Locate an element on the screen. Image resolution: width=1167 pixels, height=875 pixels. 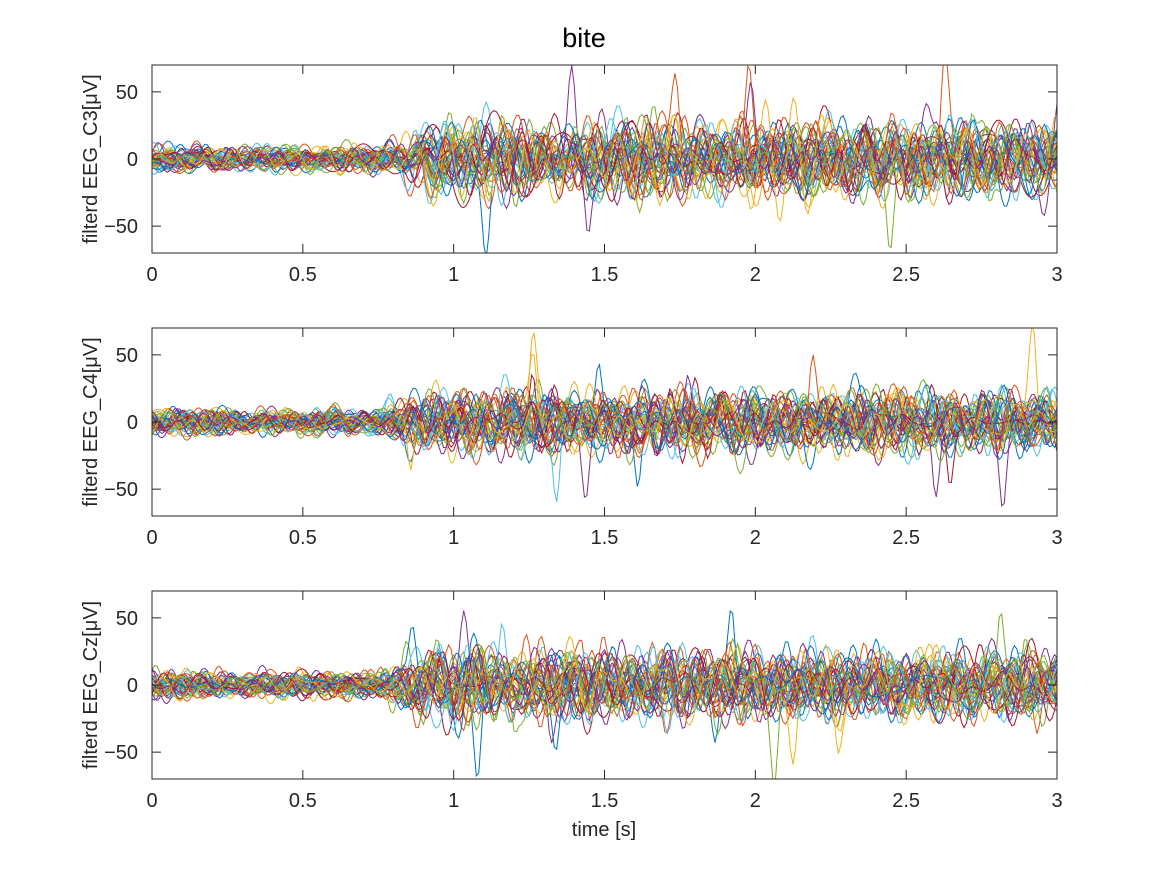
traces-cz is located at coordinates (604, 694).